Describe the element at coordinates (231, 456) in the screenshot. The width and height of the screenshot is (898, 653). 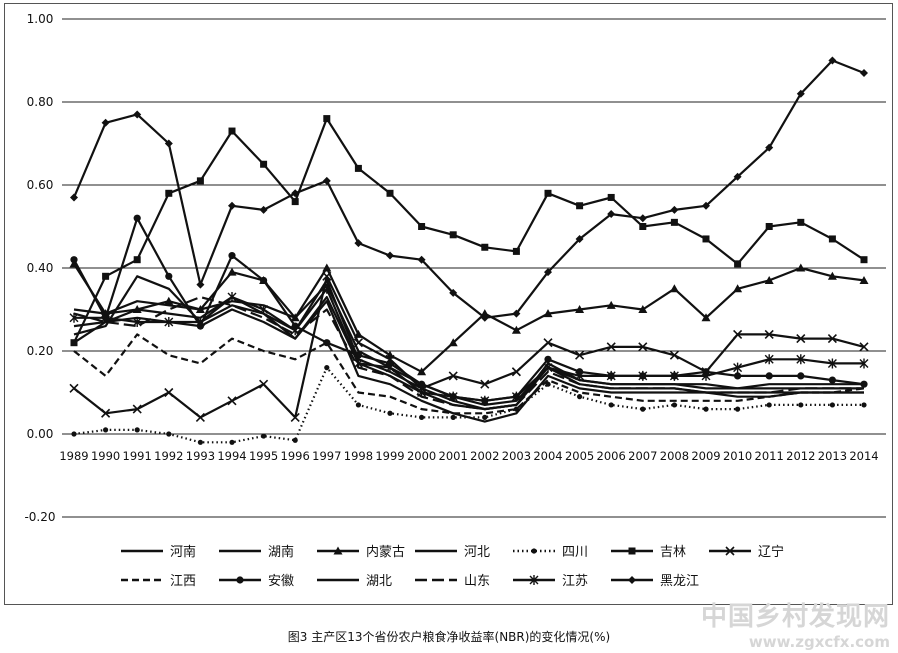
I see `x-tick-label: 1994` at that location.